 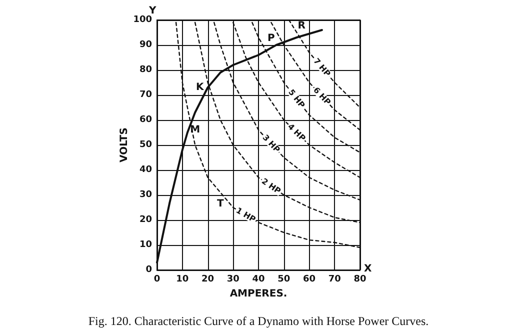 I want to click on text: X, so click(x=368, y=269).